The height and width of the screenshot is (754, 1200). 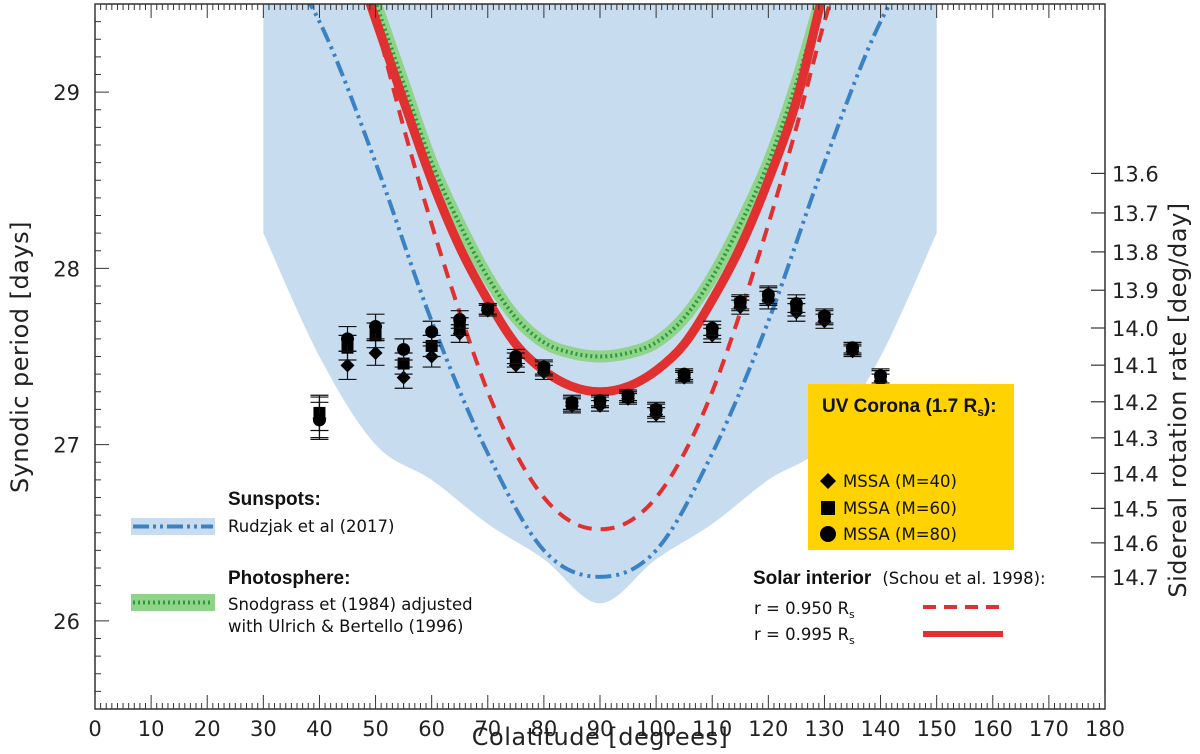 What do you see at coordinates (656, 729) in the screenshot?
I see `x-tick-label: 100` at bounding box center [656, 729].